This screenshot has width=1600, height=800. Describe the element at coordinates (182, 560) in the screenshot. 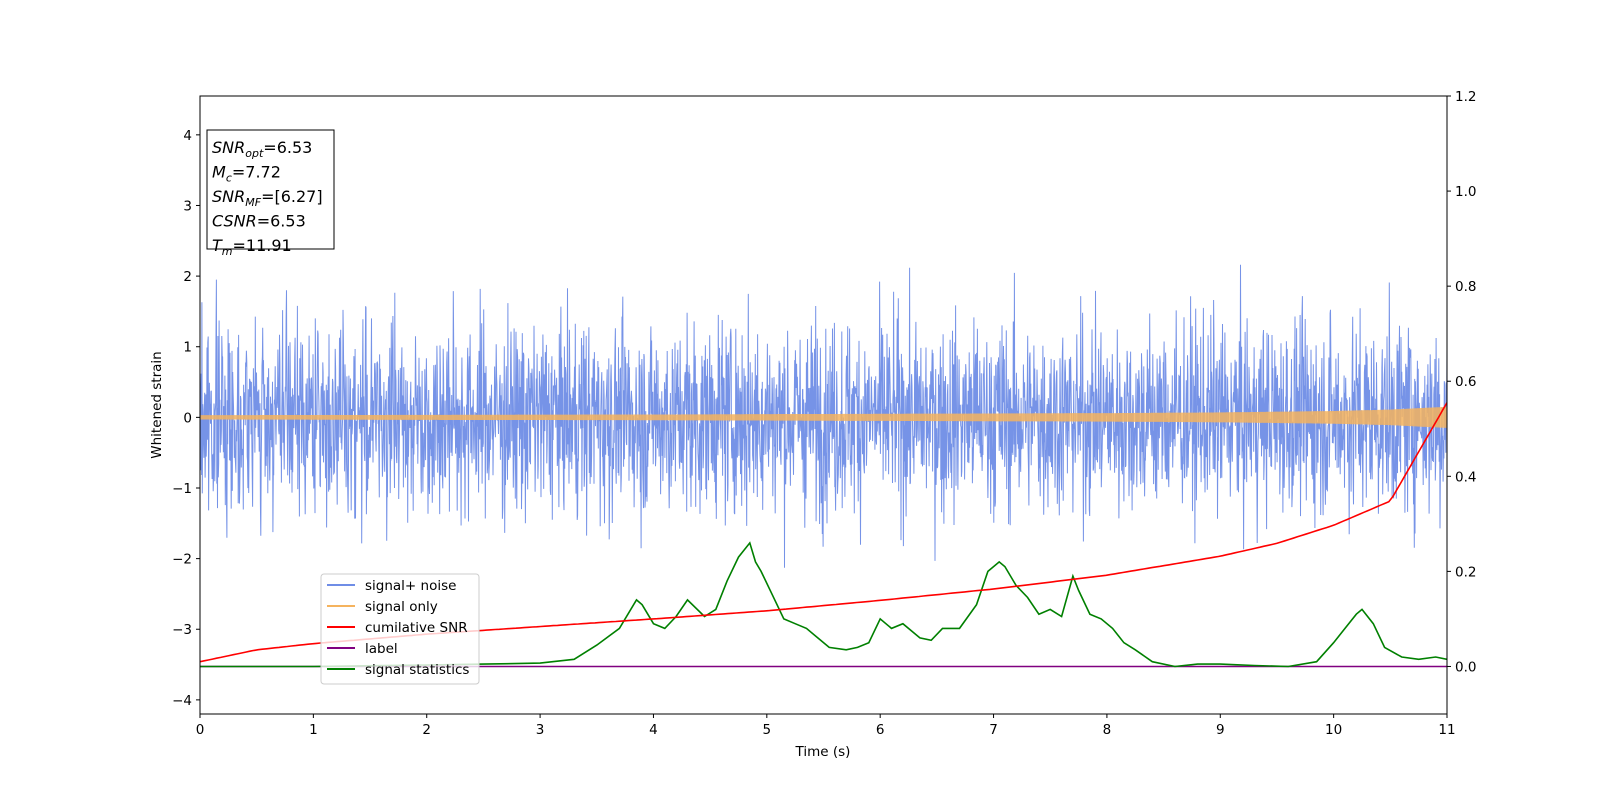

I see `y-tick-label: −2` at that location.